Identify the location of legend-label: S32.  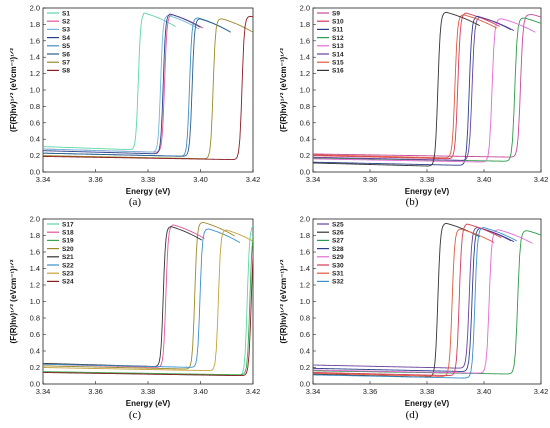
(338, 282).